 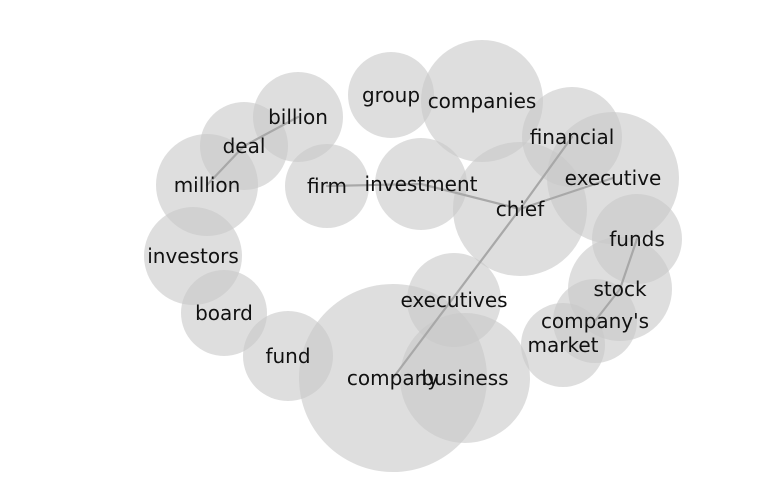 I want to click on word-label-business: business, so click(x=464, y=378).